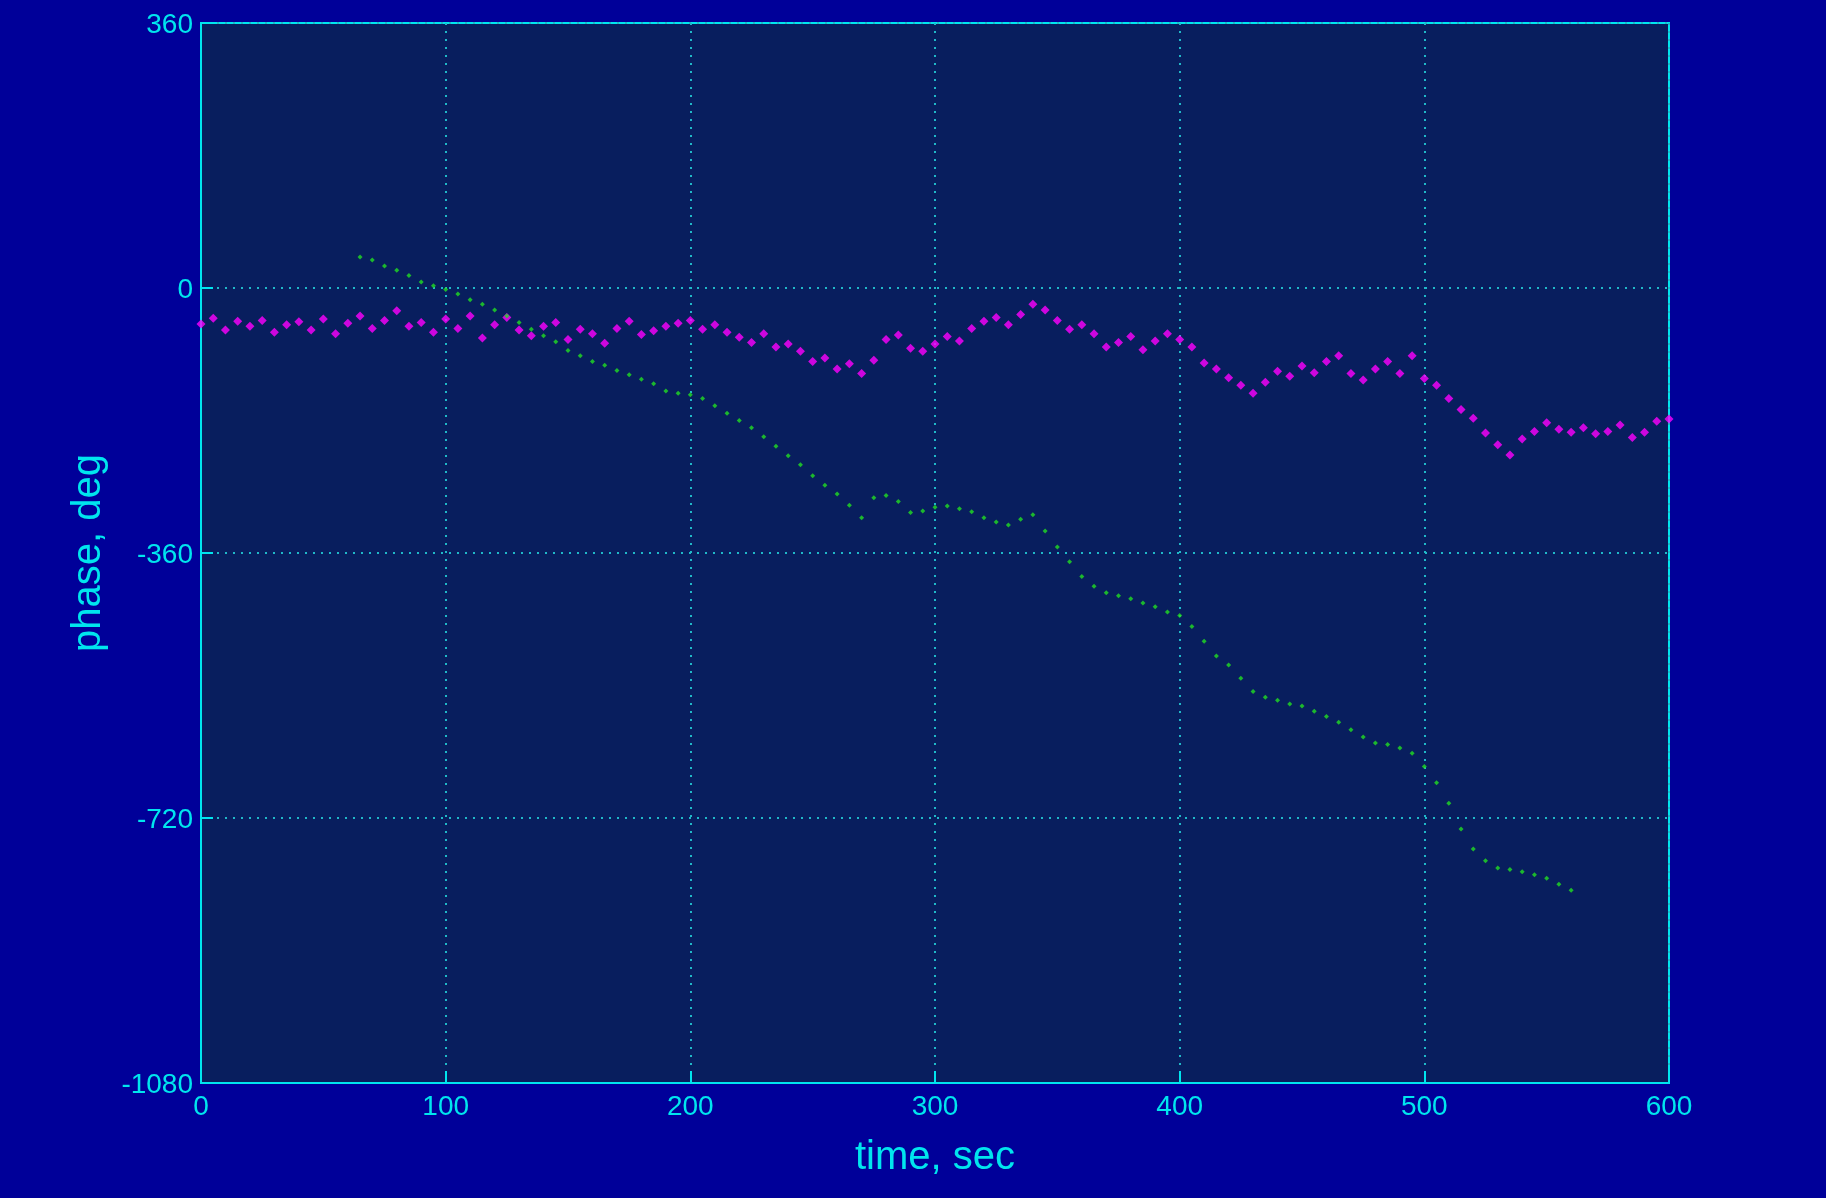 This screenshot has width=1826, height=1198. Describe the element at coordinates (935, 1105) in the screenshot. I see `x-tick-label: 300` at that location.